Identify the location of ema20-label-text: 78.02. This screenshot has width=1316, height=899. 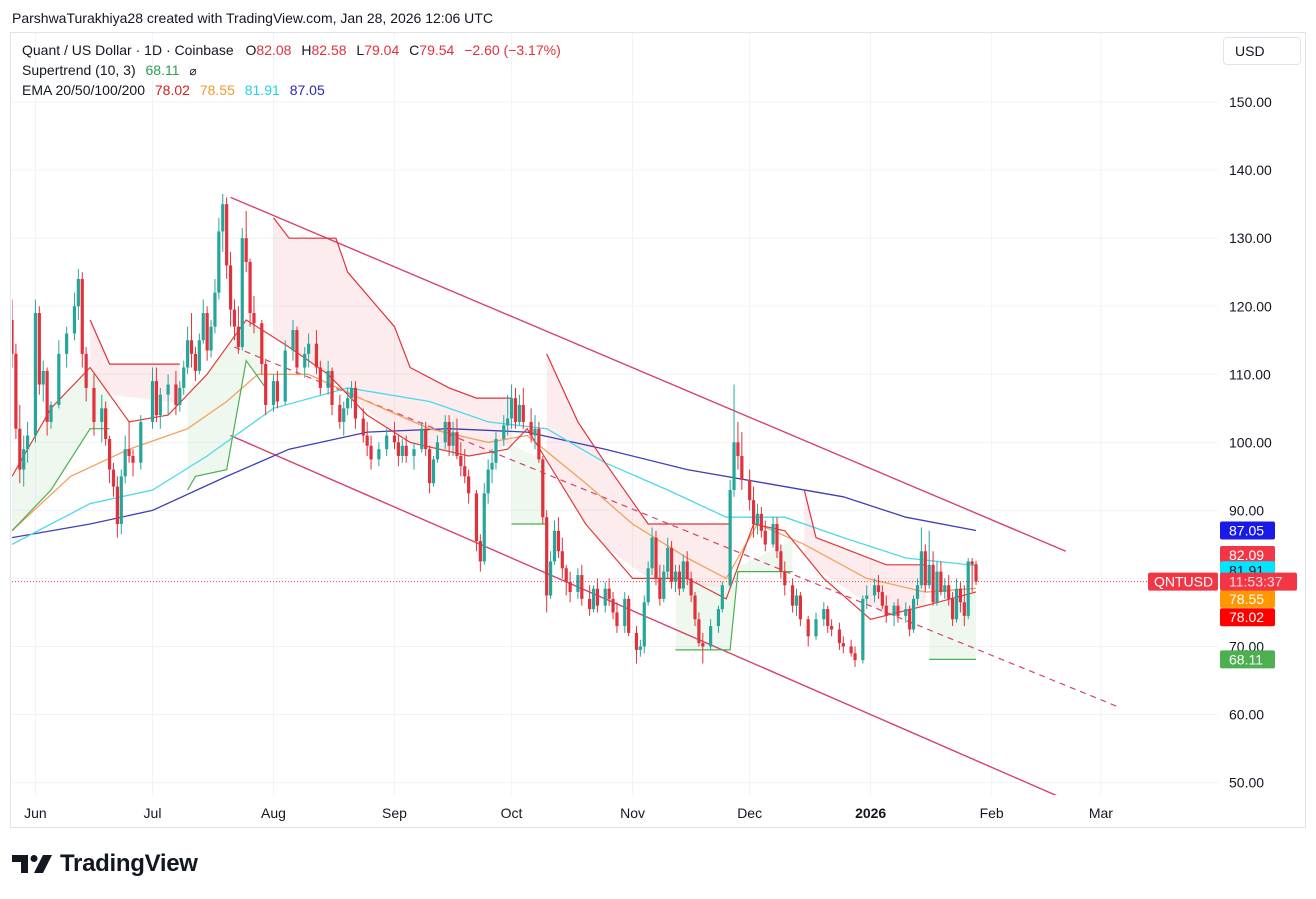
(1246, 617).